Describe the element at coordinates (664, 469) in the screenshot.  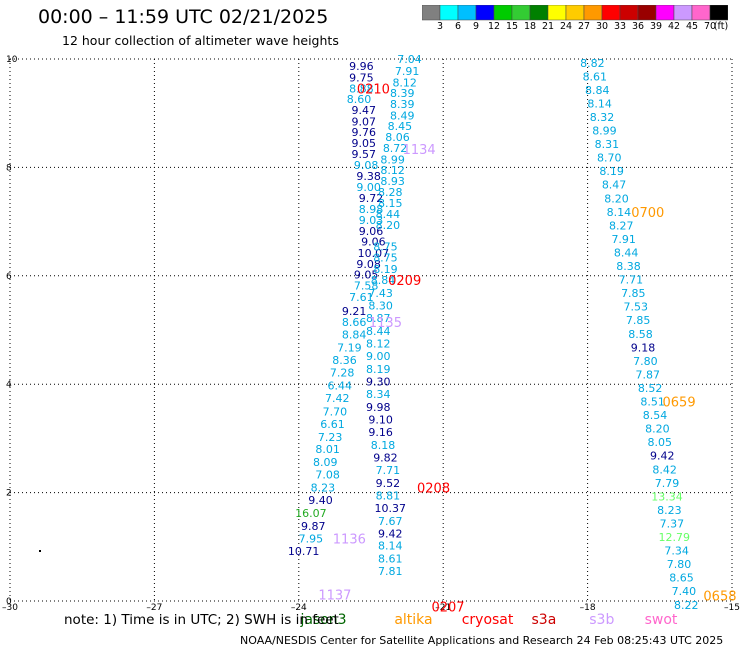
I see `wave-height-label: 8.42` at that location.